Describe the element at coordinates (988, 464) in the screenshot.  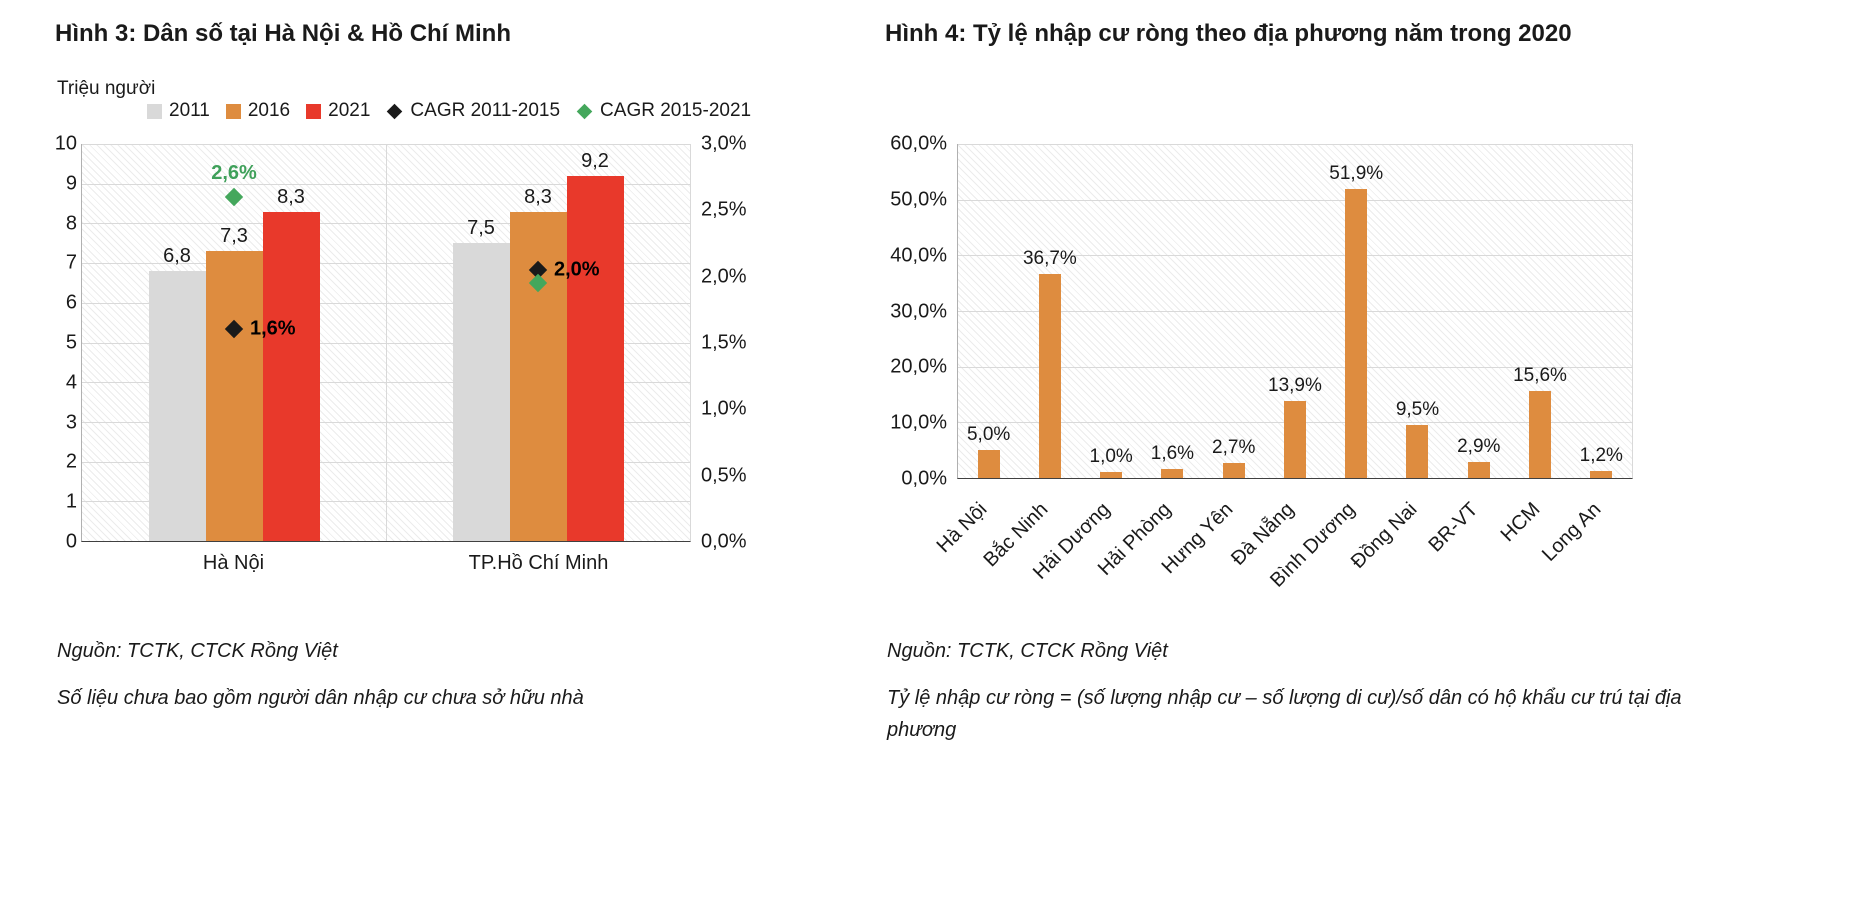
I see `bar-h-n-i` at that location.